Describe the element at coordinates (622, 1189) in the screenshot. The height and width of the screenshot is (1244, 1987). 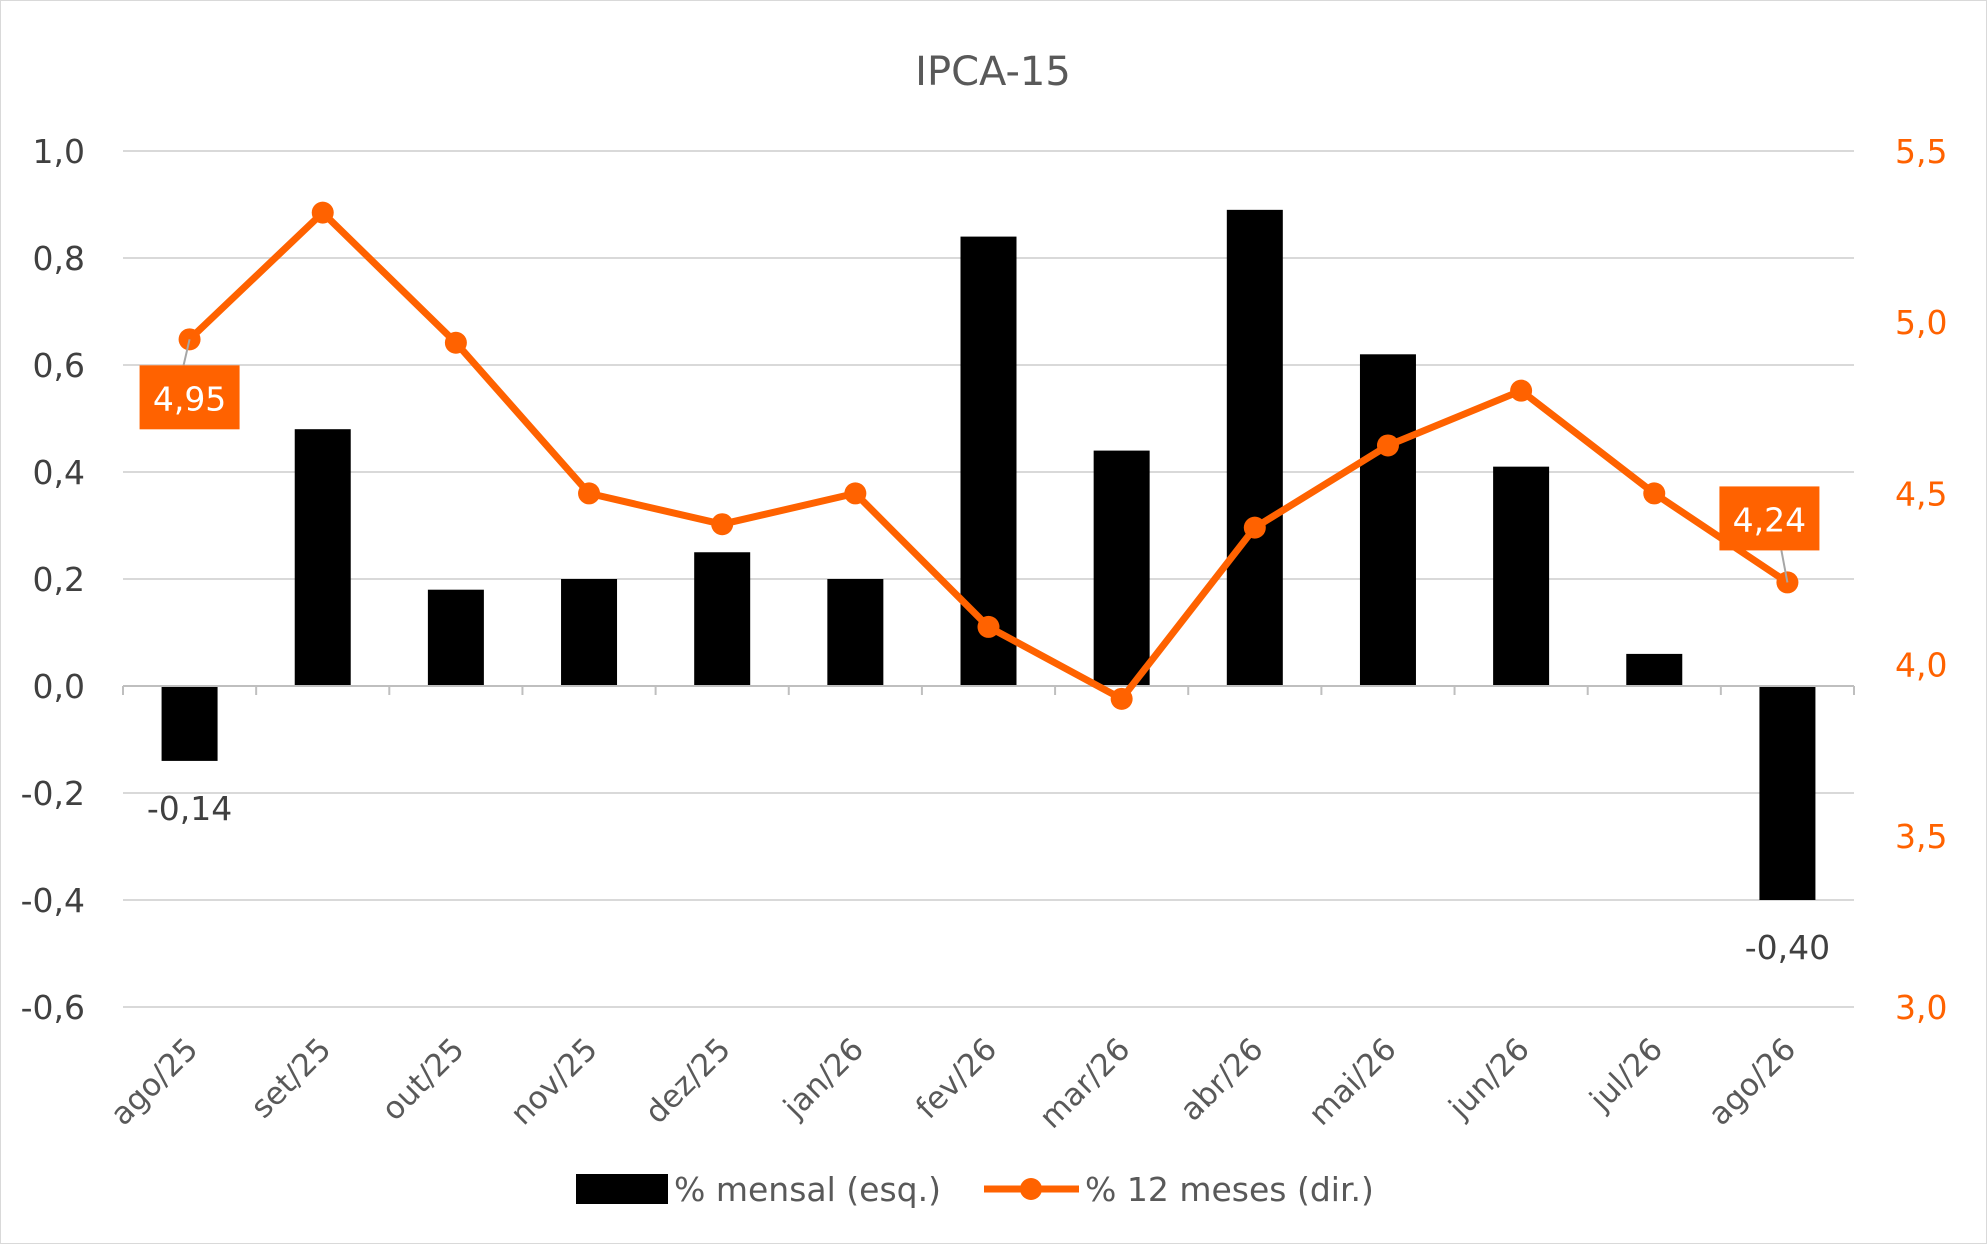
I see `legend-swatch-bars` at that location.